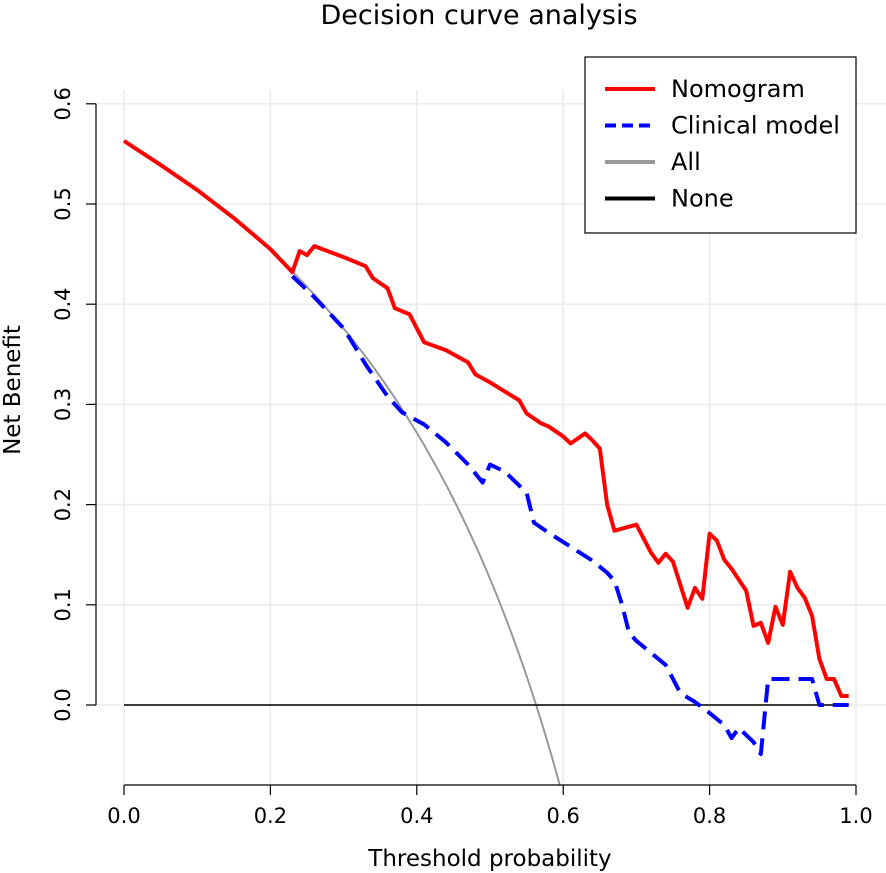 This screenshot has width=886, height=873. I want to click on legend-label-clinical-model: Clinical model, so click(755, 126).